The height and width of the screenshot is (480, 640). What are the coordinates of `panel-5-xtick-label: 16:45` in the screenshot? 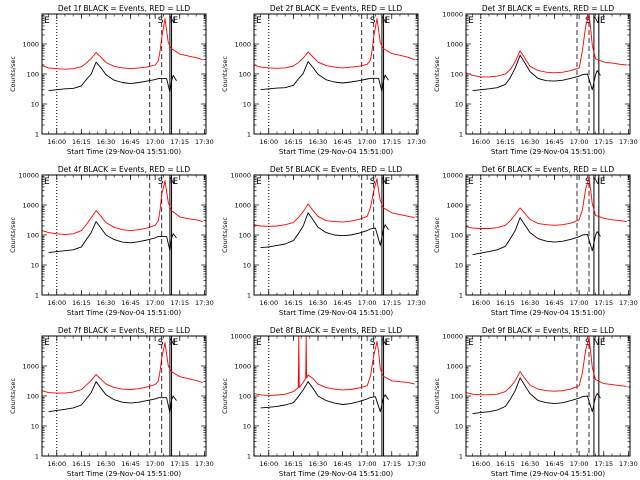 It's located at (342, 303).